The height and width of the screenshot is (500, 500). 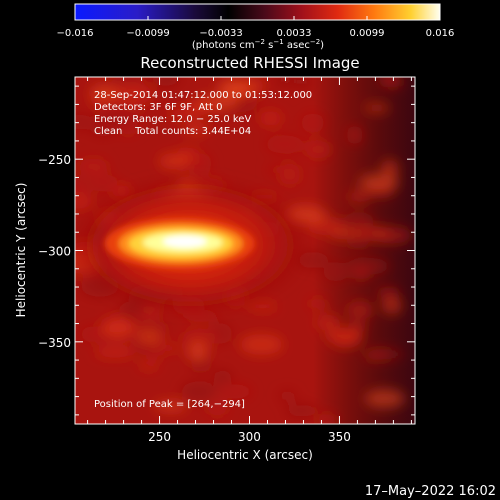 What do you see at coordinates (54, 343) in the screenshot?
I see `y-tick-label: −350` at bounding box center [54, 343].